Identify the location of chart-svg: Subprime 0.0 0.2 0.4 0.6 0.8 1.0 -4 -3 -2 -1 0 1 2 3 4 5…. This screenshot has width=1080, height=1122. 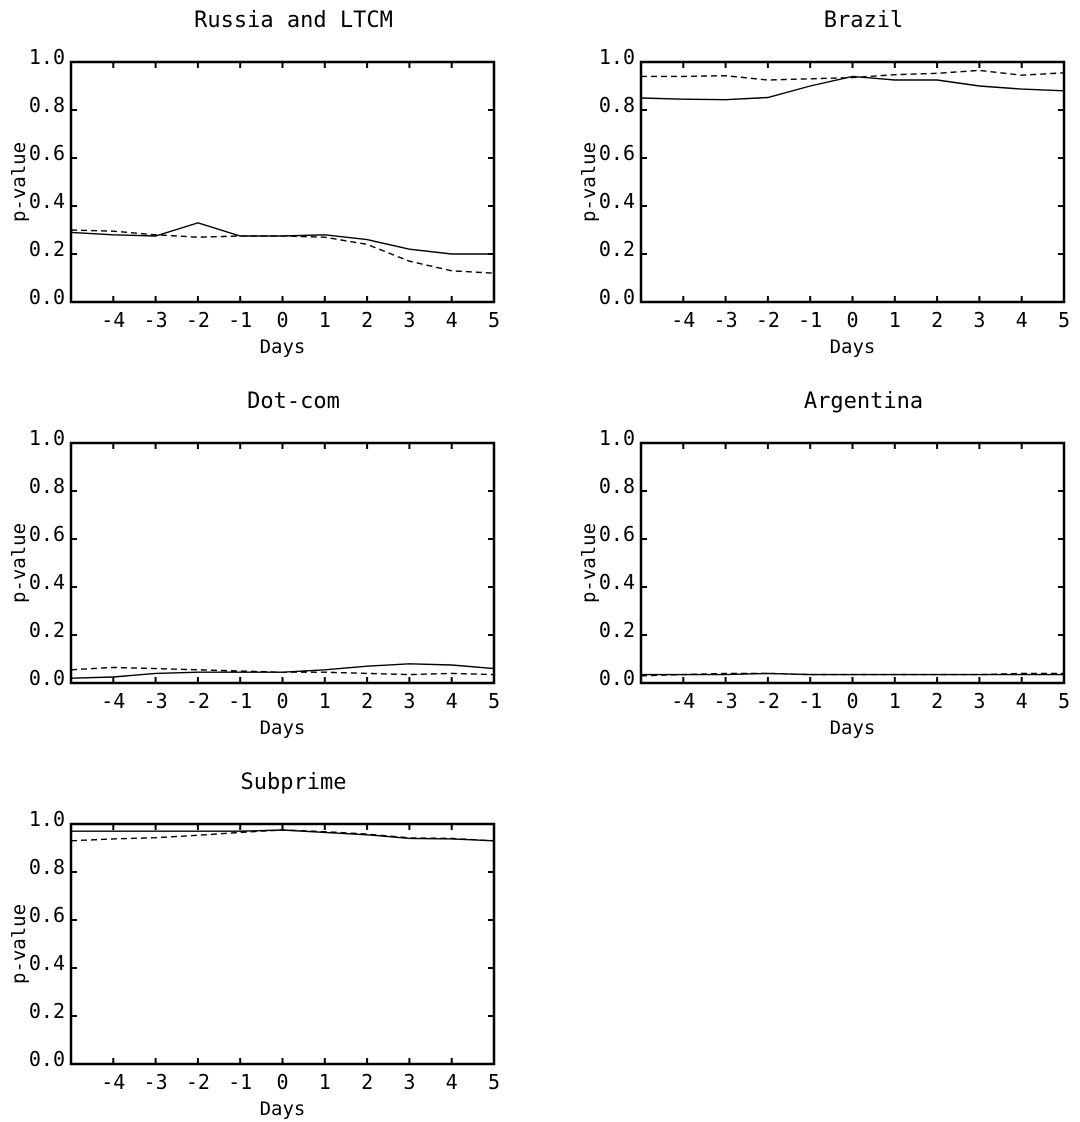
(254, 945).